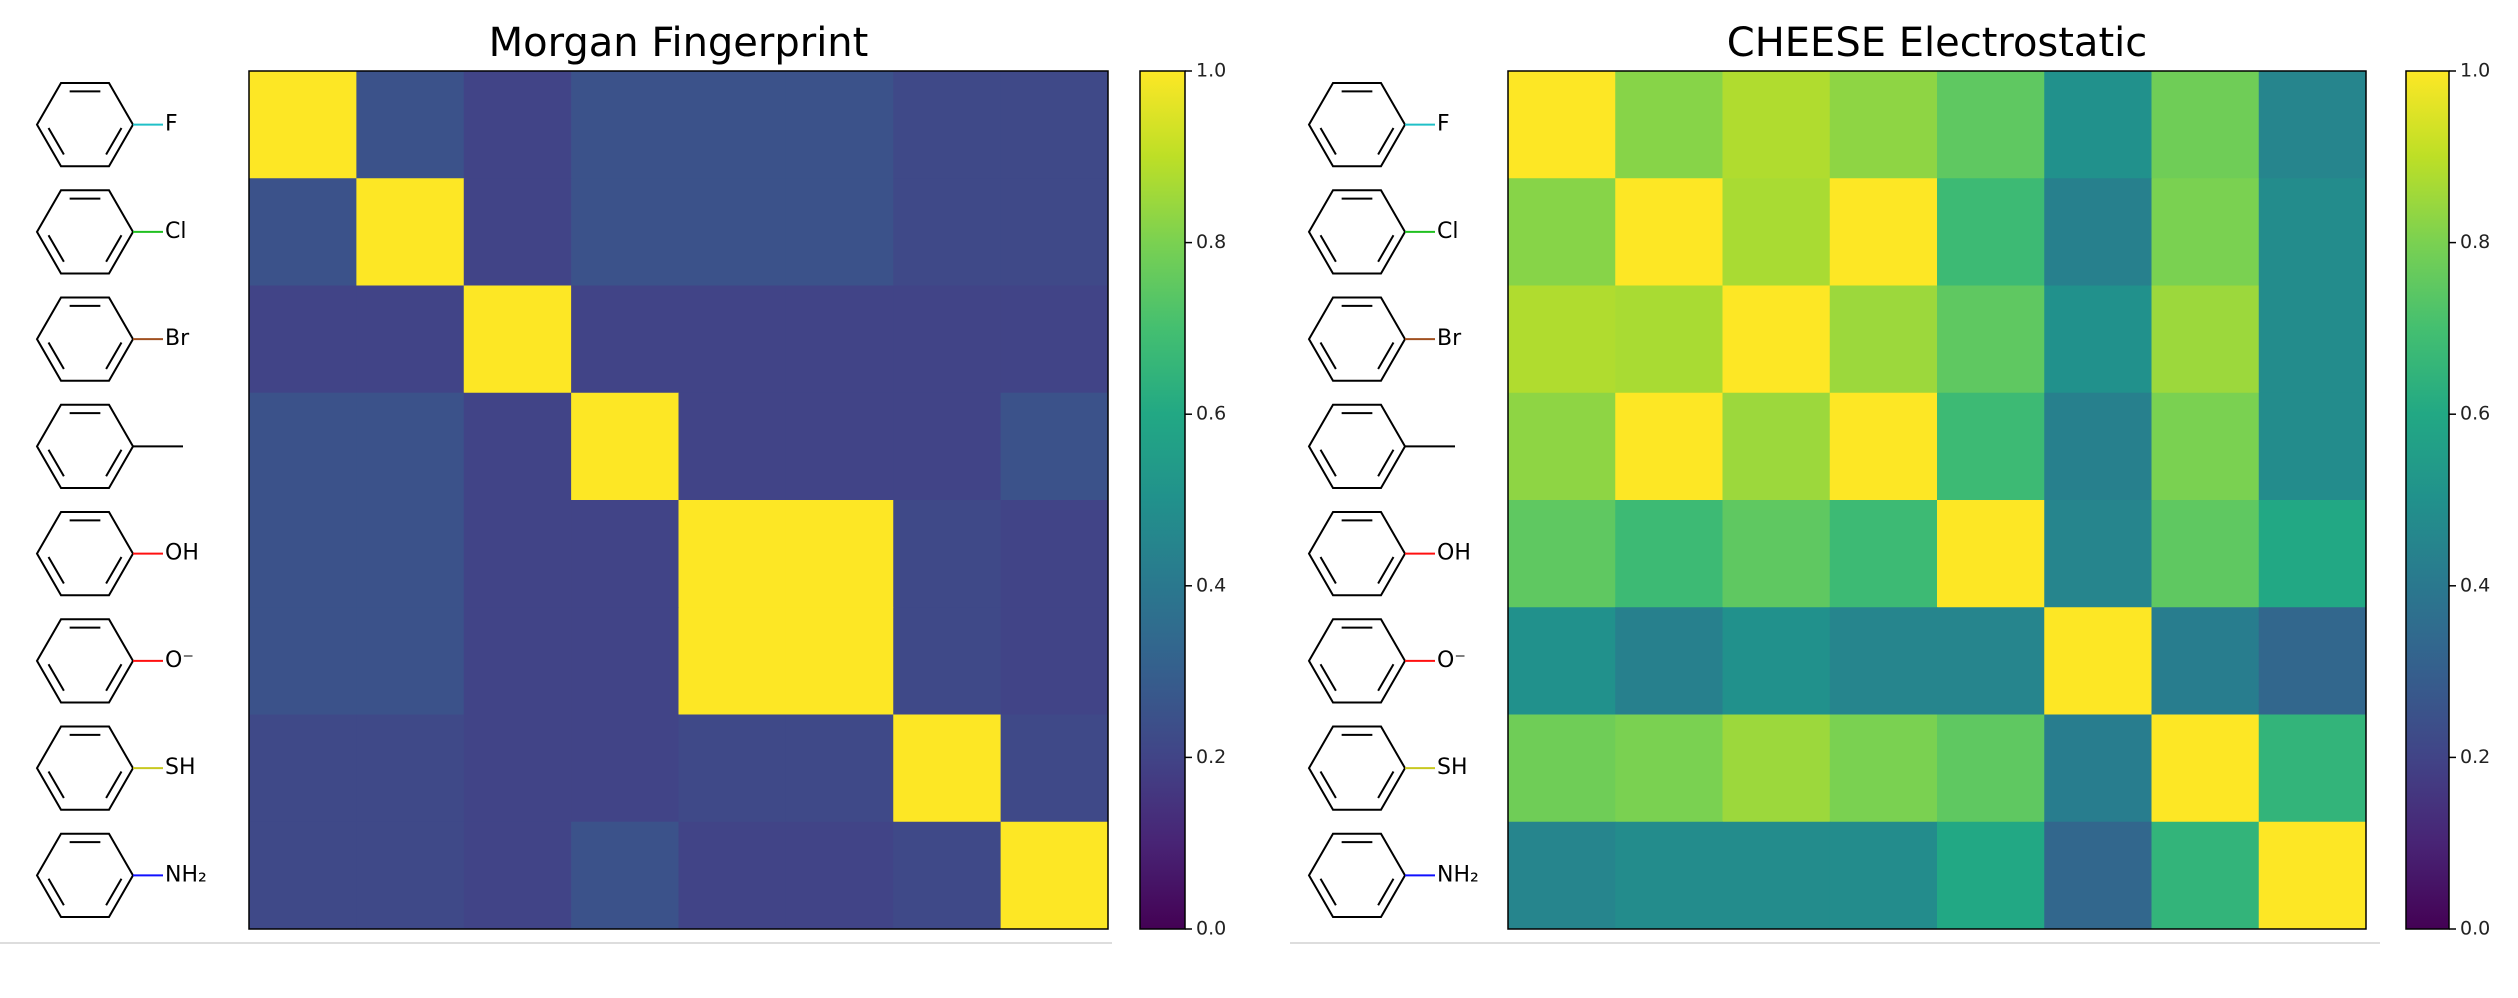 The width and height of the screenshot is (2518, 998). What do you see at coordinates (1378, 125) in the screenshot?
I see `molecule: F` at bounding box center [1378, 125].